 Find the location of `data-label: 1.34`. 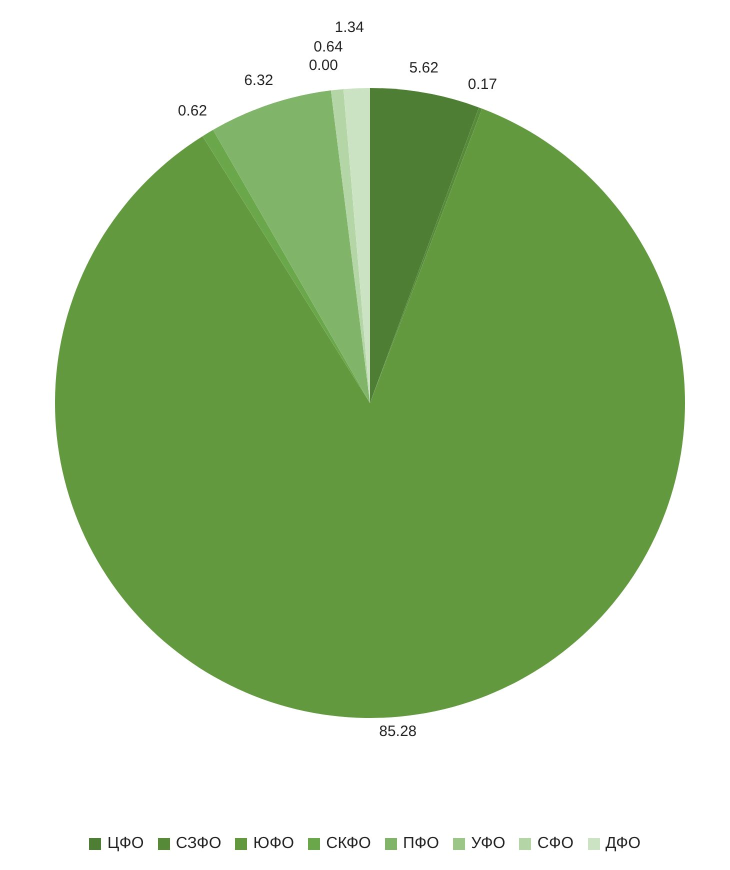

data-label: 1.34 is located at coordinates (349, 27).